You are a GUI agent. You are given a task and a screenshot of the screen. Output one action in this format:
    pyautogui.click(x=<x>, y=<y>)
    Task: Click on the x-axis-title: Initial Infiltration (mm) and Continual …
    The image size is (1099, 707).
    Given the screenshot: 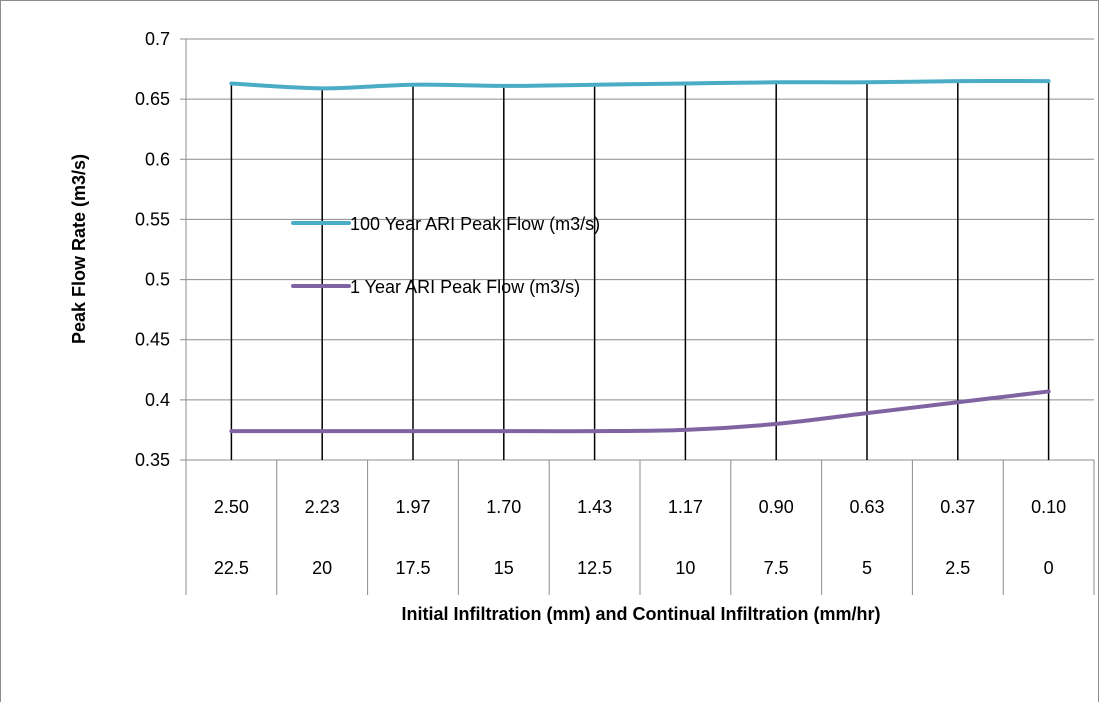 What is the action you would take?
    pyautogui.click(x=641, y=614)
    